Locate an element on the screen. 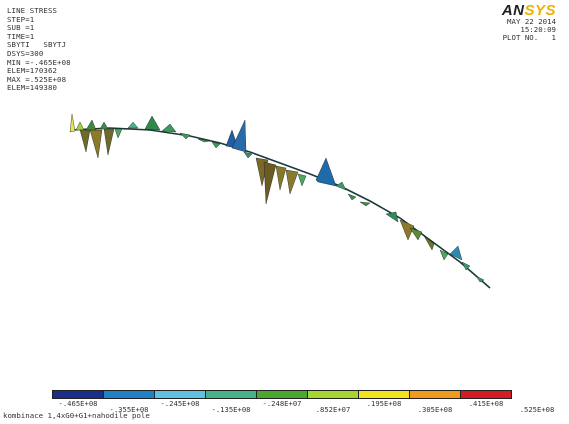  logo-text-an: AN is located at coordinates (513, 10).